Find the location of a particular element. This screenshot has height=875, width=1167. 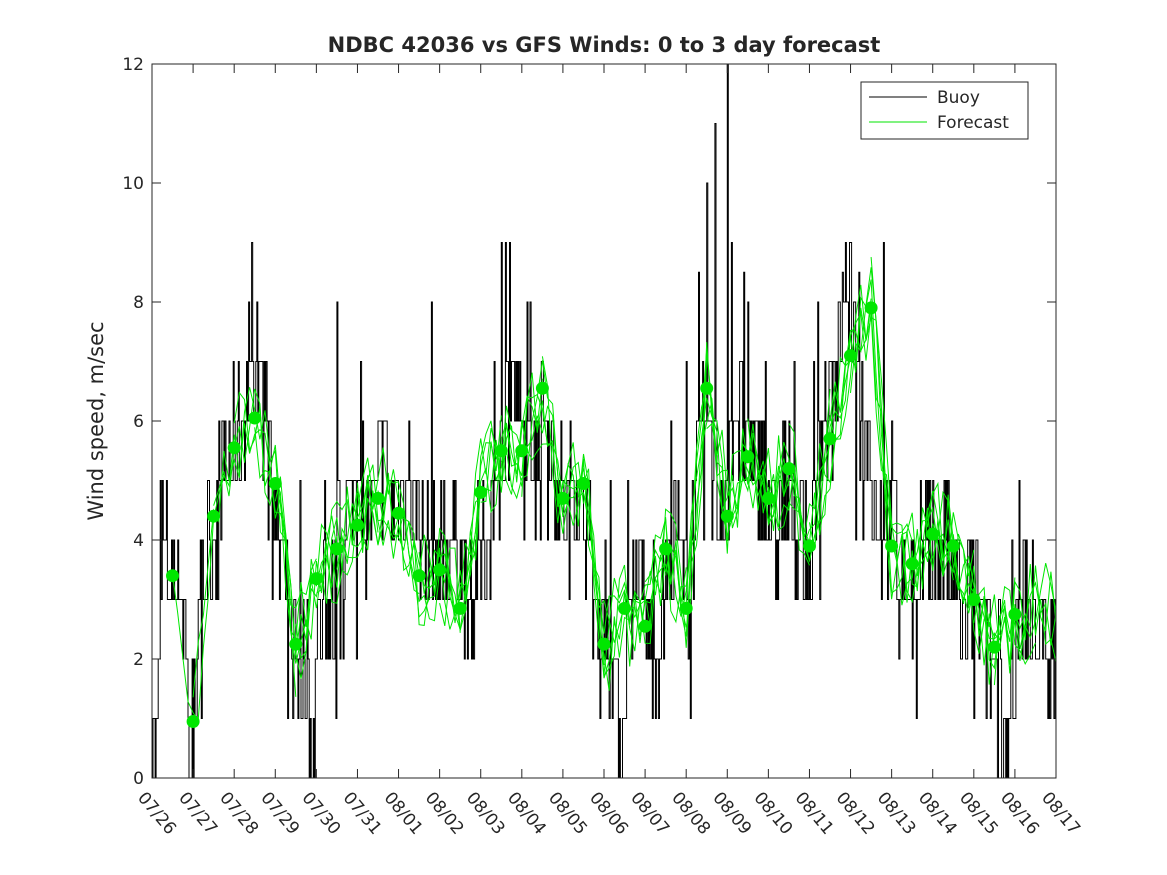

y-tick-label: 2 is located at coordinates (138, 660).